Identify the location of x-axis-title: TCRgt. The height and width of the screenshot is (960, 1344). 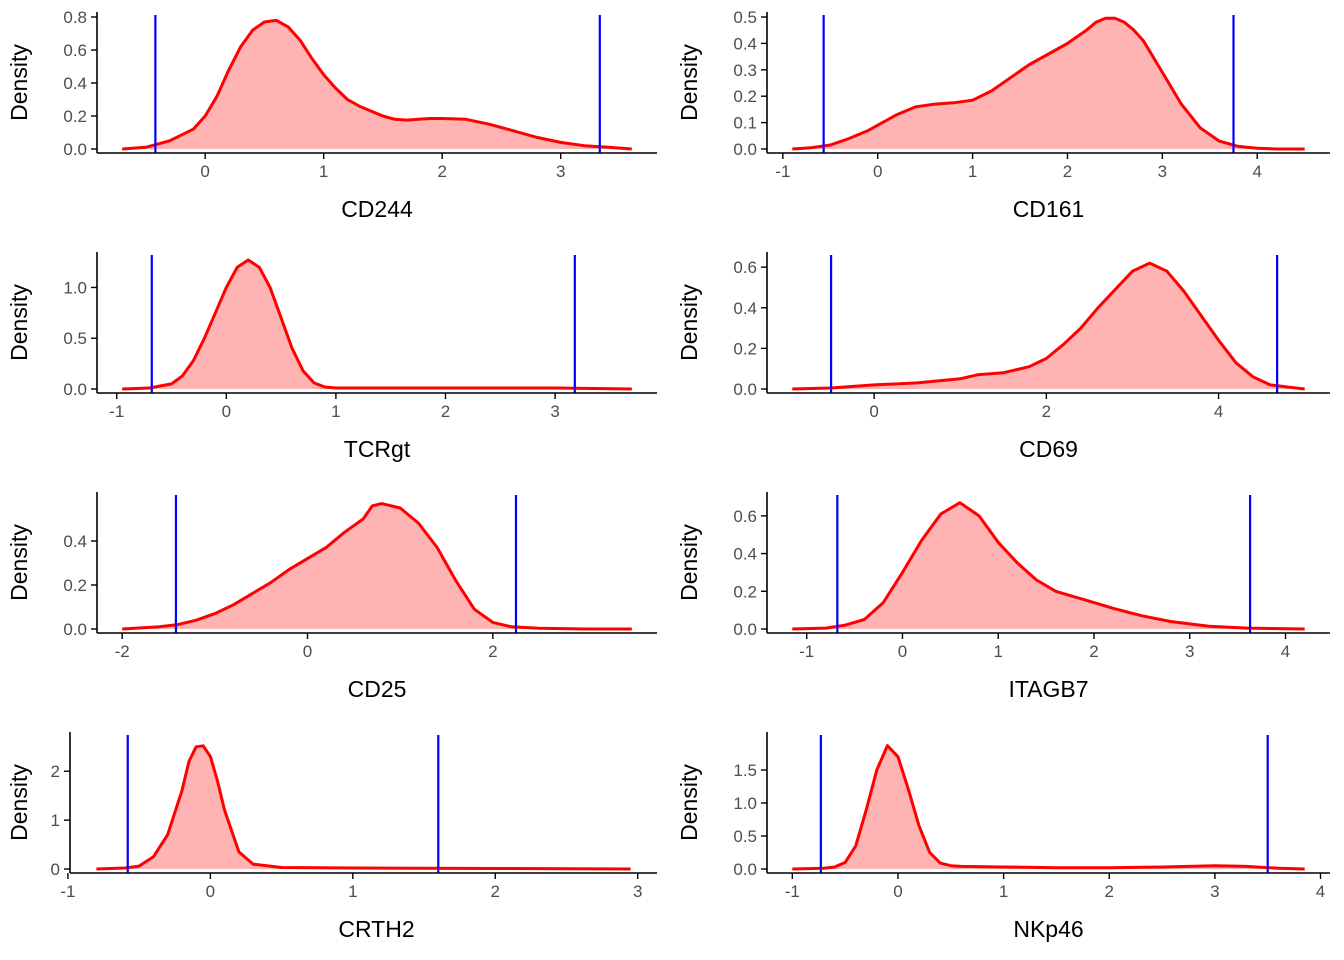
(377, 449).